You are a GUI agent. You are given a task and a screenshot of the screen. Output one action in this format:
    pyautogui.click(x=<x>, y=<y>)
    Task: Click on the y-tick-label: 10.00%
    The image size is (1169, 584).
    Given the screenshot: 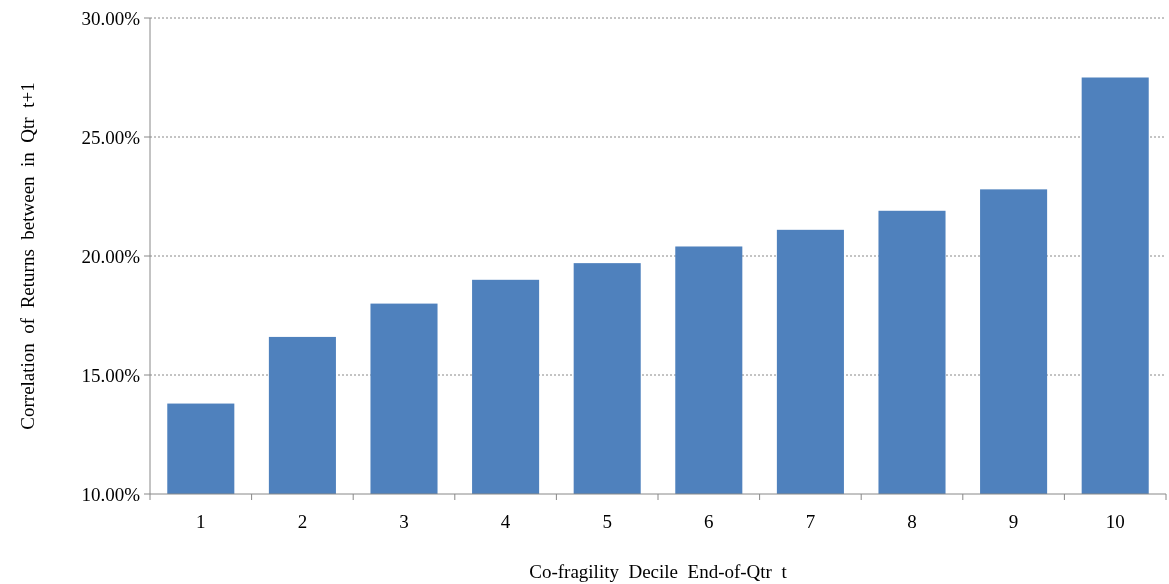 What is the action you would take?
    pyautogui.click(x=111, y=494)
    